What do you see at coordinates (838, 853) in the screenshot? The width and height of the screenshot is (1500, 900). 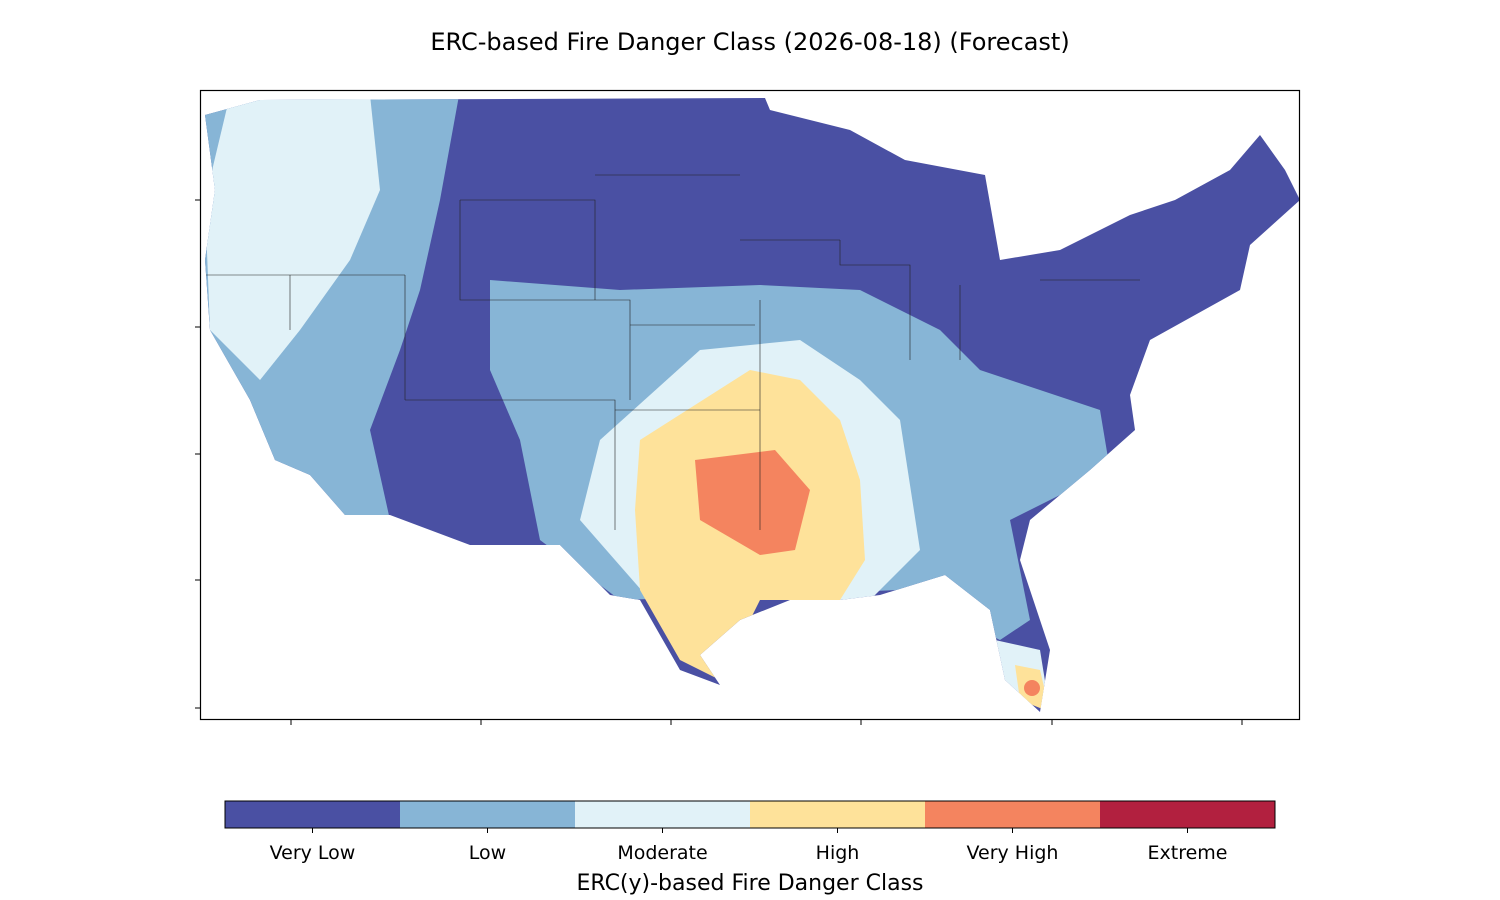 I see `colorbar-class-label: High` at bounding box center [838, 853].